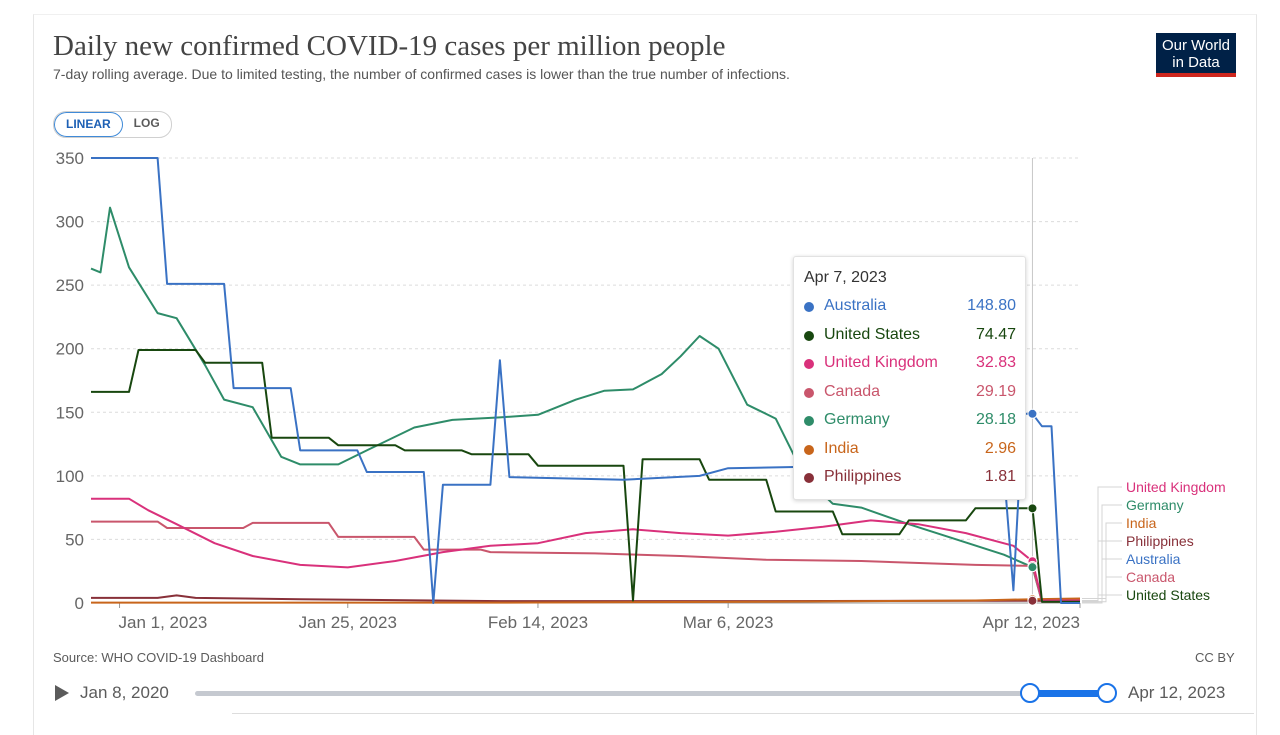 The image size is (1280, 735). Describe the element at coordinates (70, 158) in the screenshot. I see `y-tick-label: 350` at that location.